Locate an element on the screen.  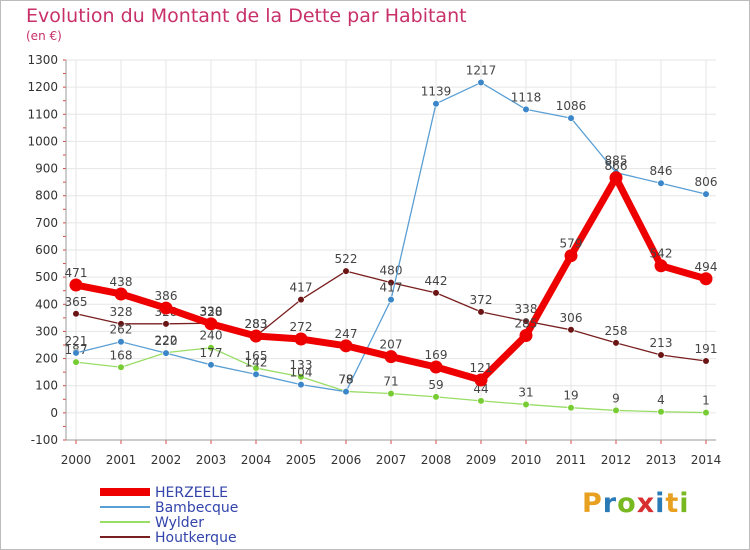
x-tick-label: 2011 is located at coordinates (571, 460).